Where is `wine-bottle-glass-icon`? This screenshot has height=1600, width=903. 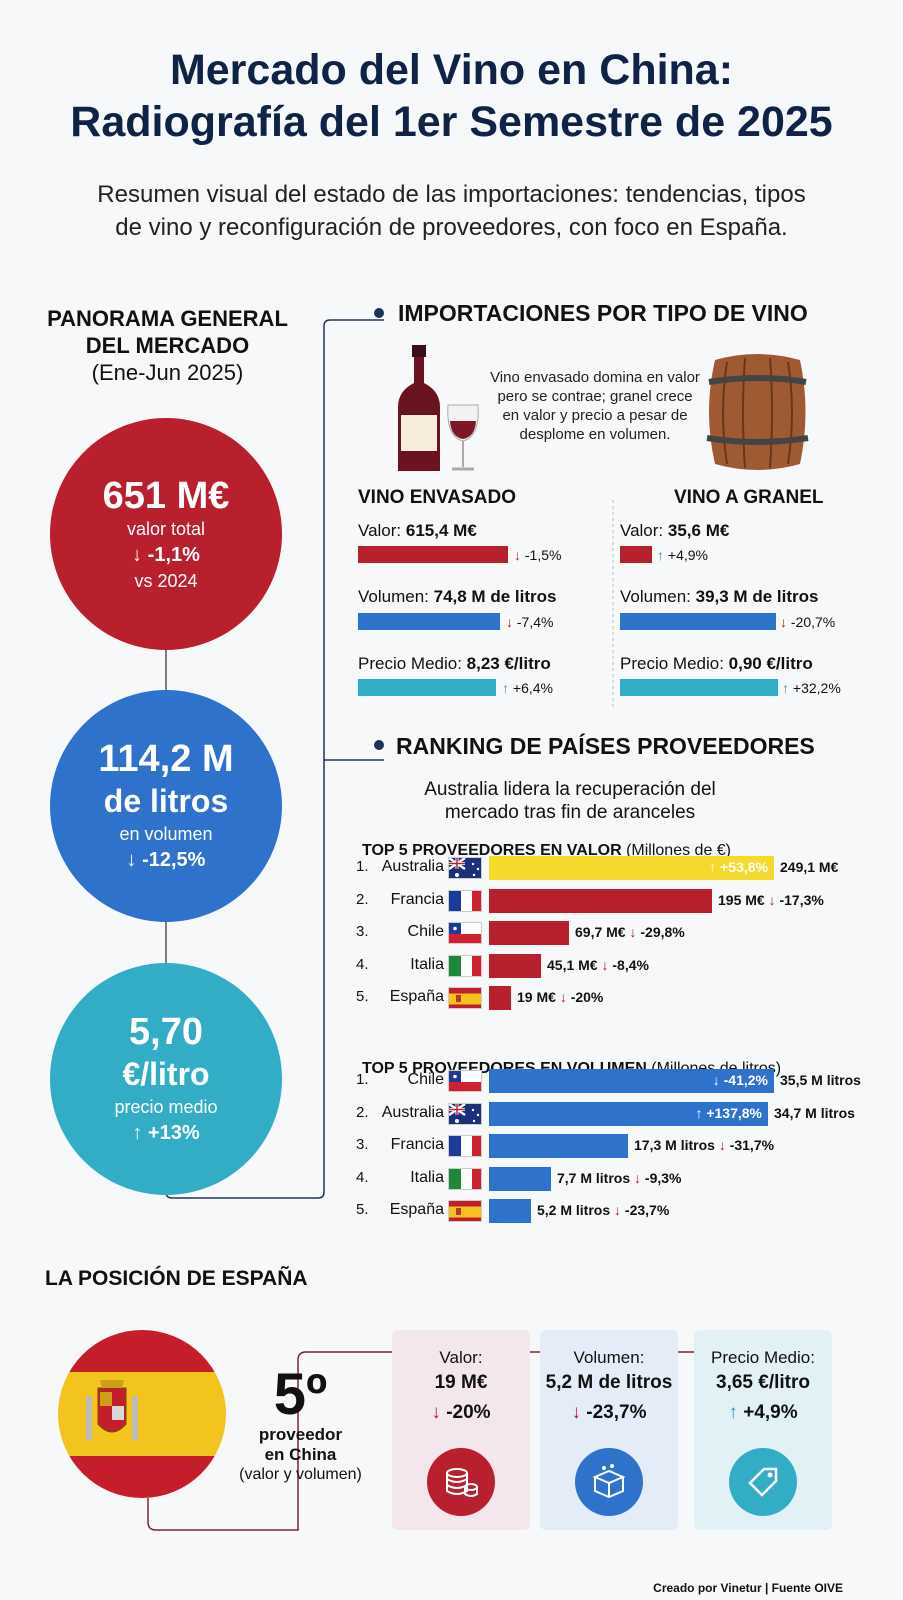
wine-bottle-glass-icon is located at coordinates (438, 408).